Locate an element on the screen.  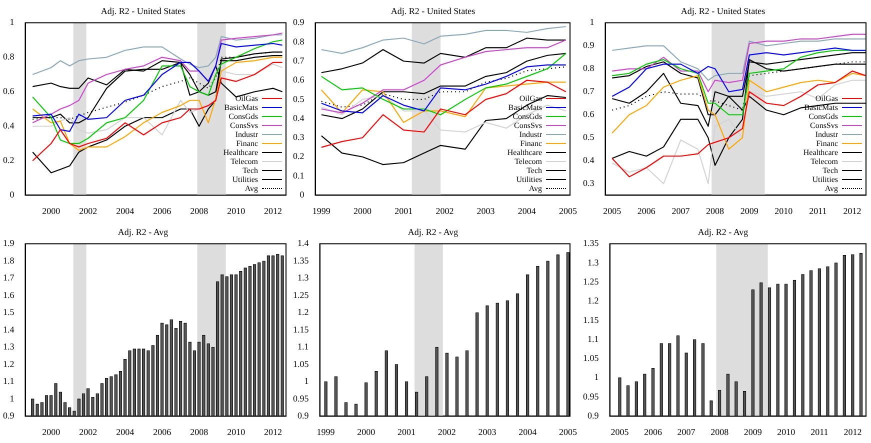
y-tick-label: 0.5 is located at coordinates (589, 137).